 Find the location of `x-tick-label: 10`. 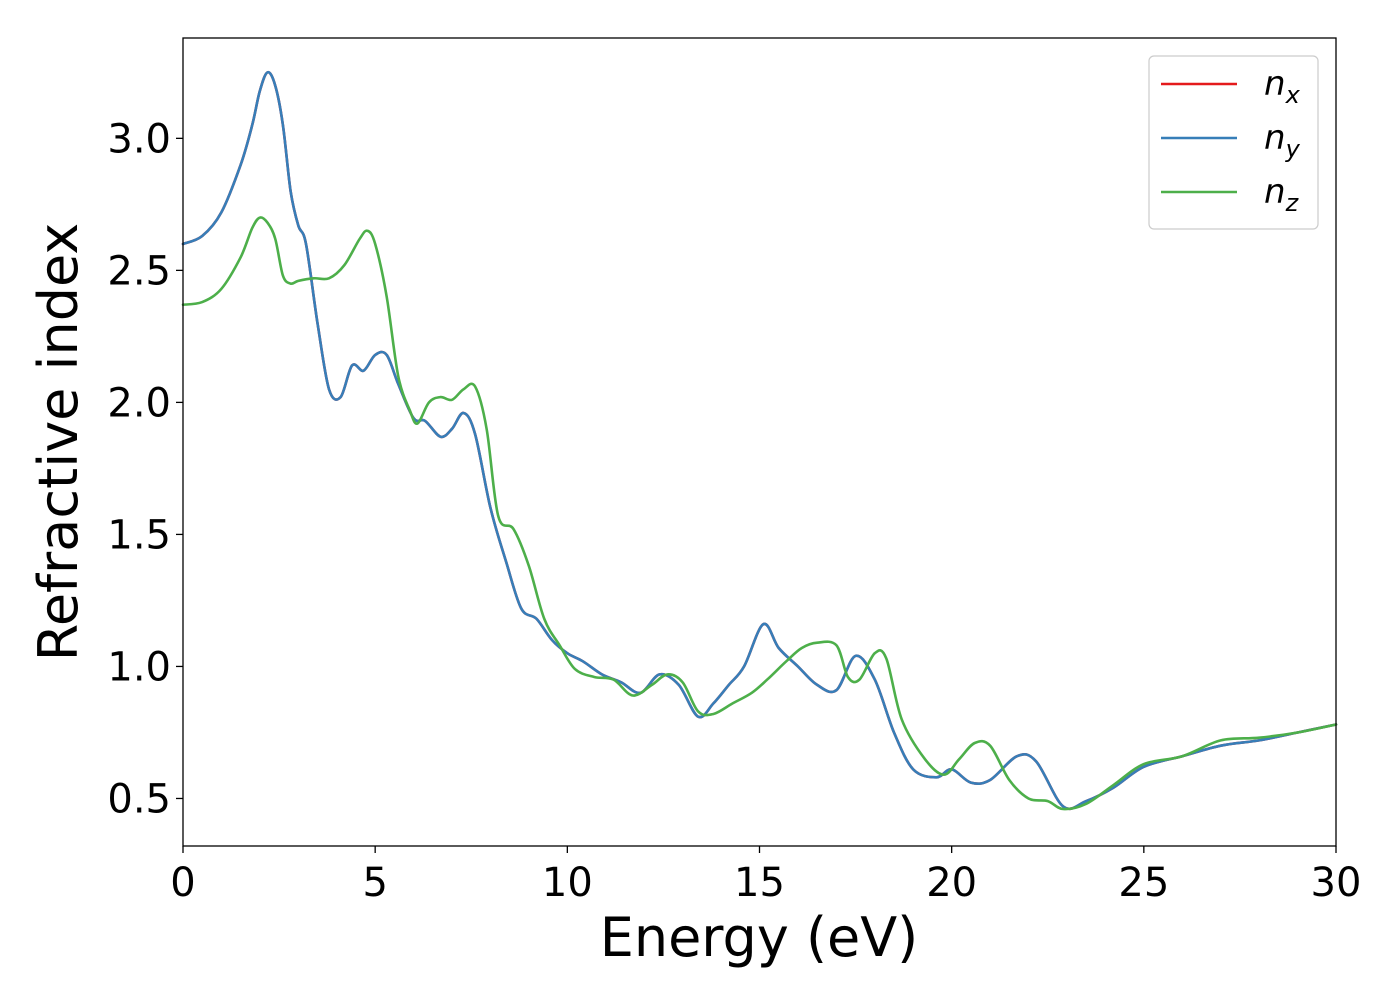

x-tick-label: 10 is located at coordinates (567, 883).